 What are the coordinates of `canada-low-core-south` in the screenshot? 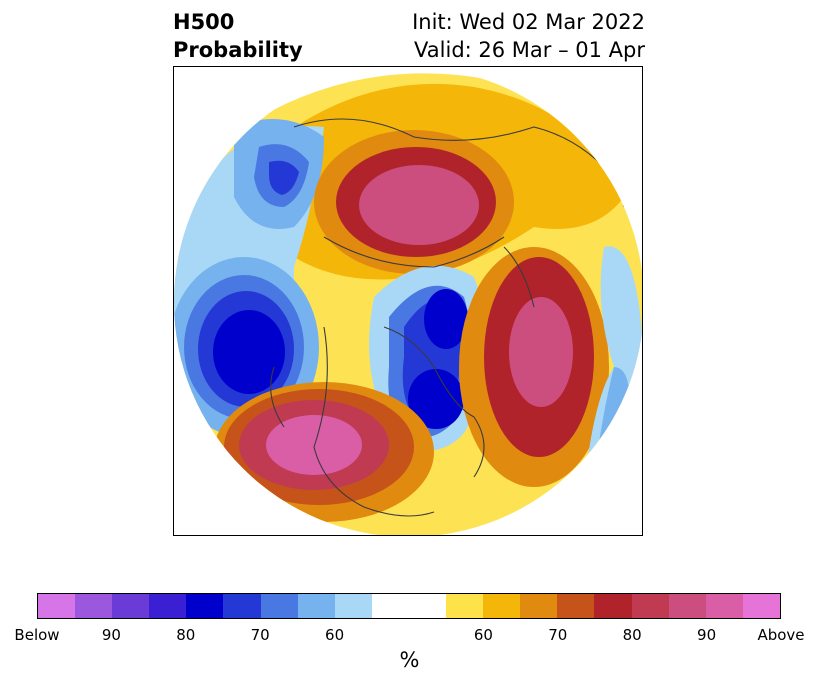 It's located at (436, 399).